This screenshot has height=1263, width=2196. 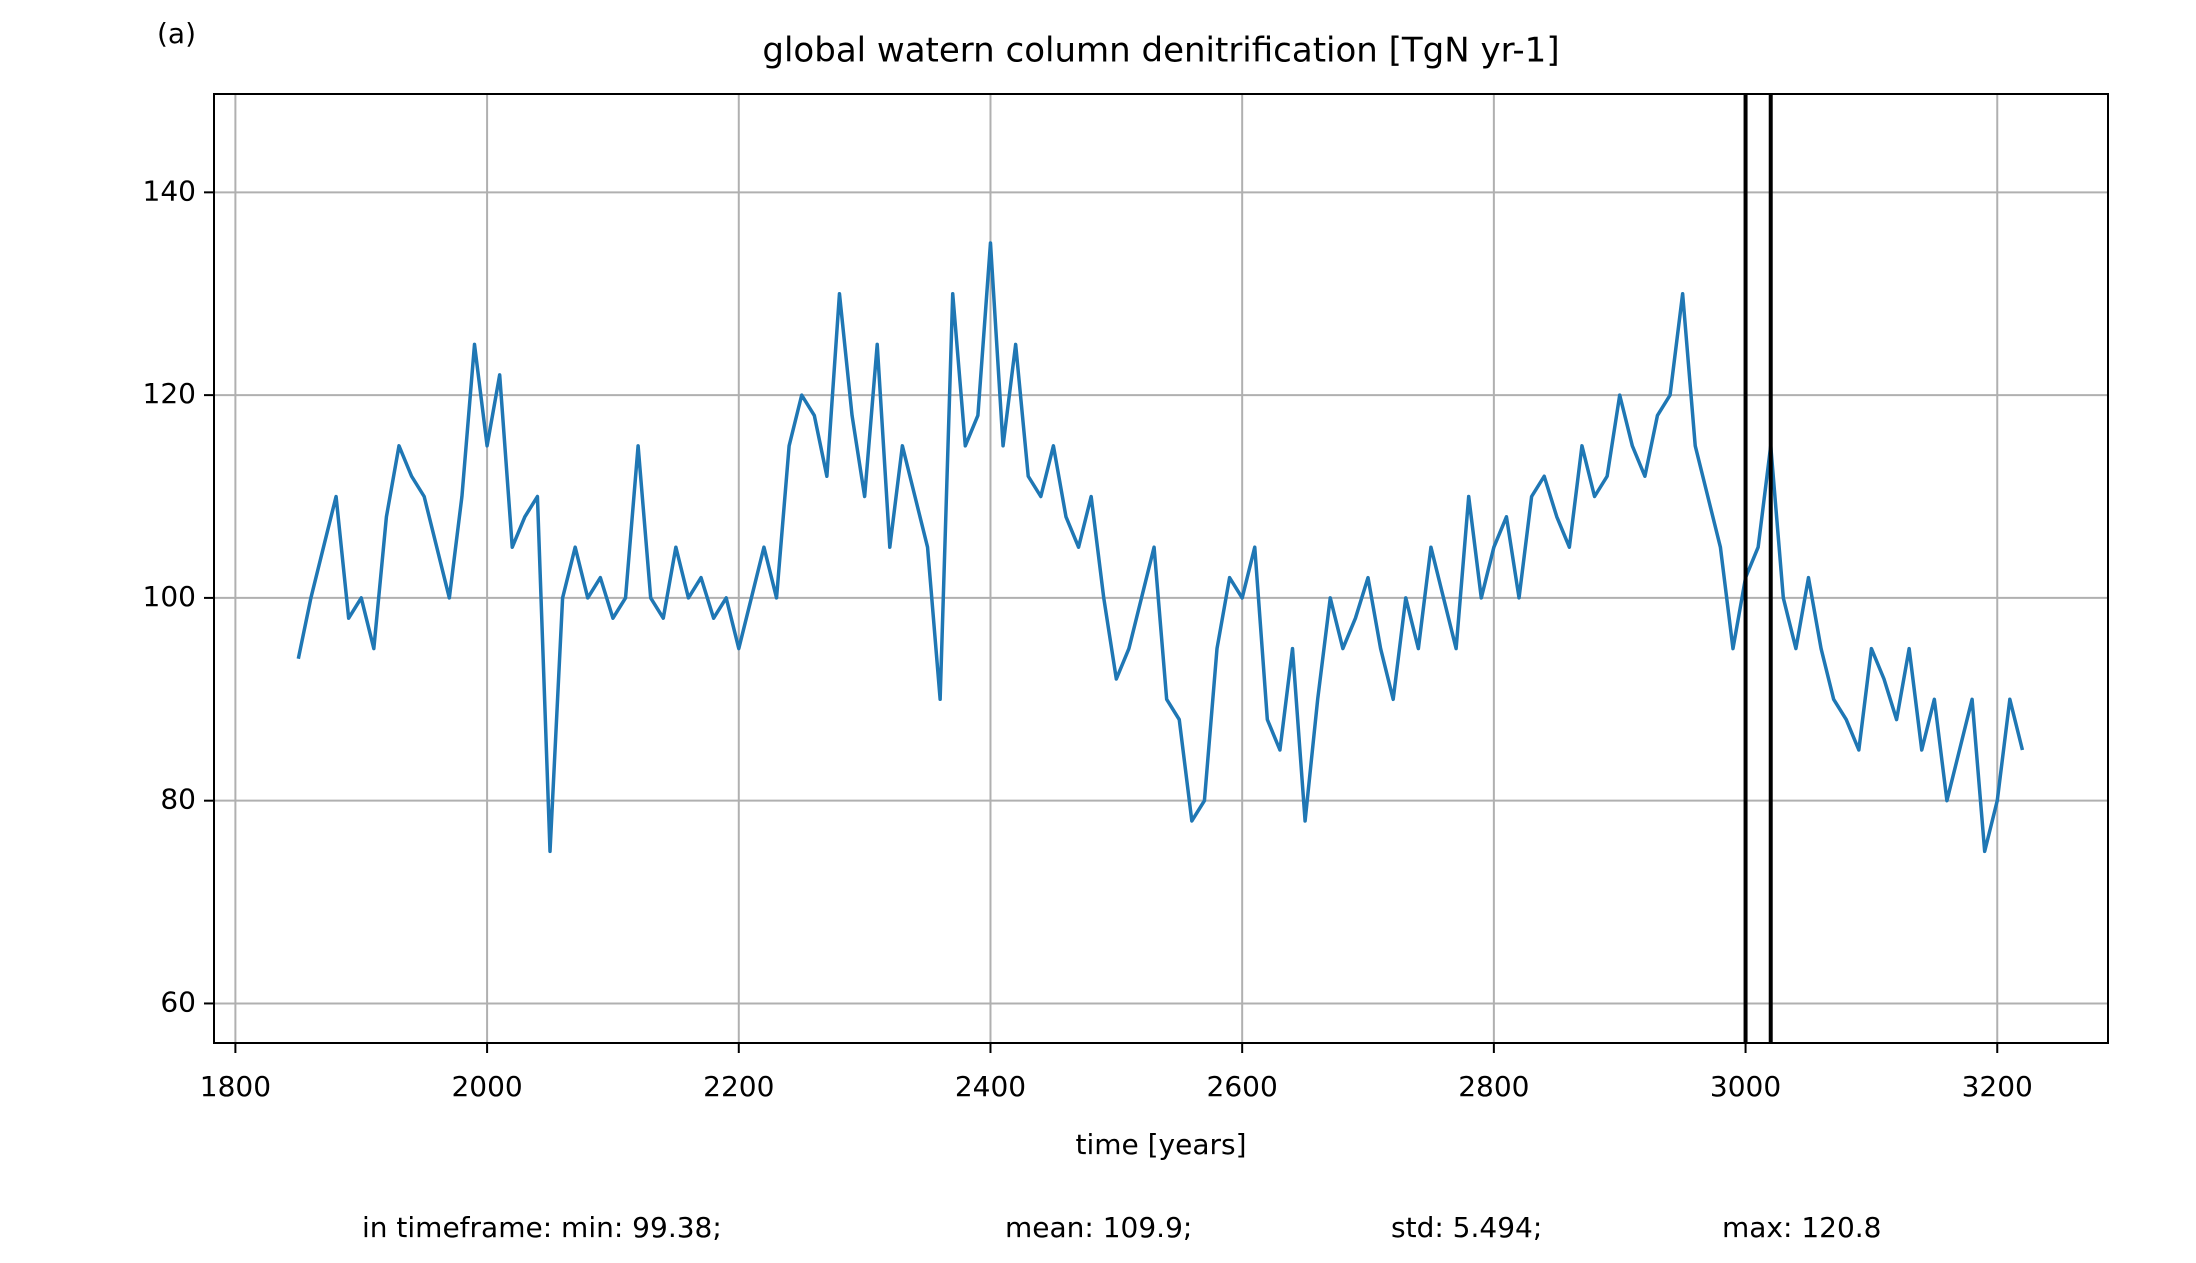 I want to click on x-tick-label: 3000, so click(x=1745, y=1086).